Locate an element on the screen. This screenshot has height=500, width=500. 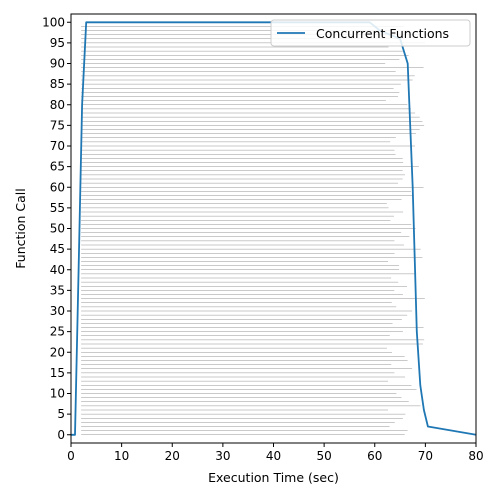
y-tick-label: 20 is located at coordinates (57, 352).